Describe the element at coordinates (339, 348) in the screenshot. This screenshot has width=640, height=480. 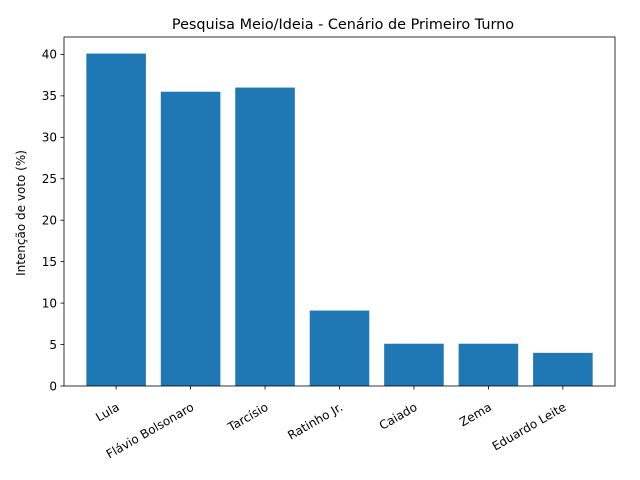
I see `bar-ratinho-jr-` at that location.